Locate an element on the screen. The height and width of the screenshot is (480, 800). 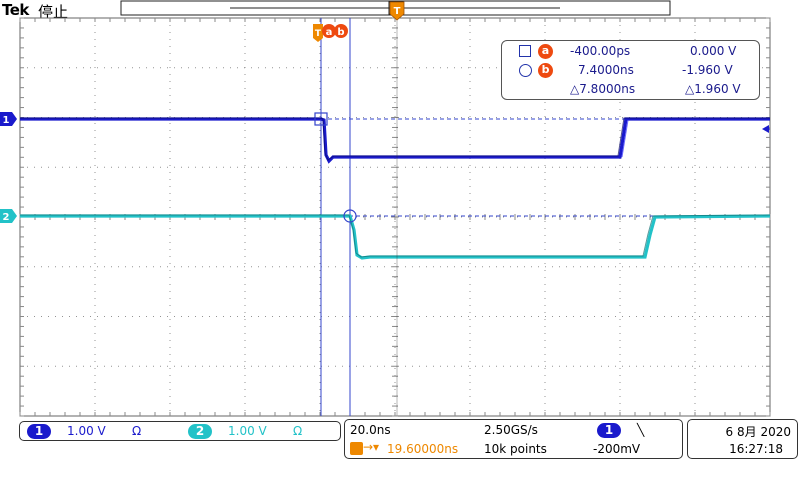
cursor-trigger-badge-label: T is located at coordinates (318, 34).